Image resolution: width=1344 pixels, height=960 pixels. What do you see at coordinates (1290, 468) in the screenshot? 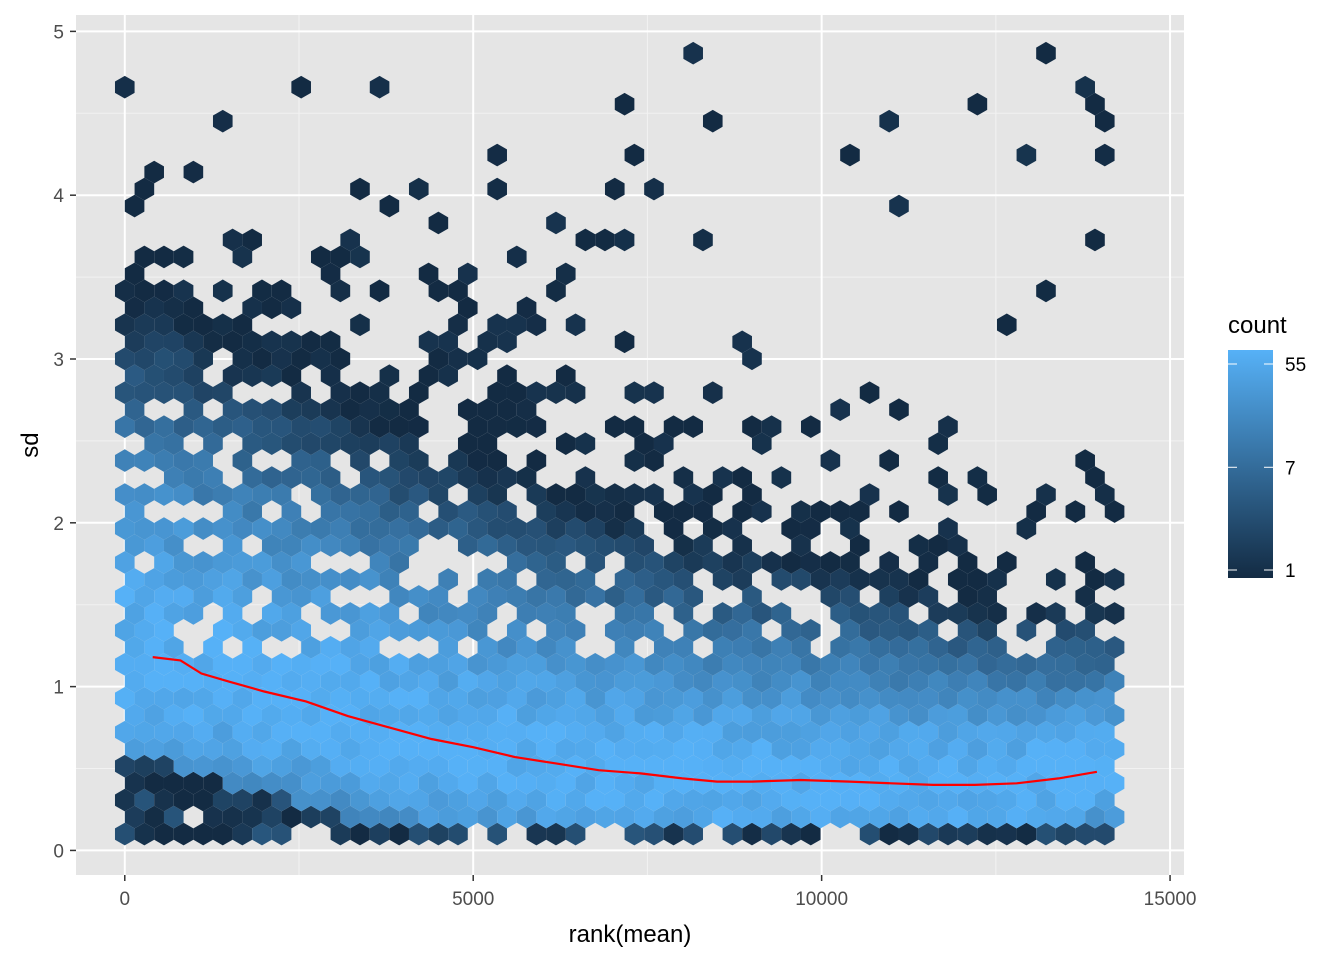
I see `legend-tick-label: 7` at bounding box center [1290, 468].